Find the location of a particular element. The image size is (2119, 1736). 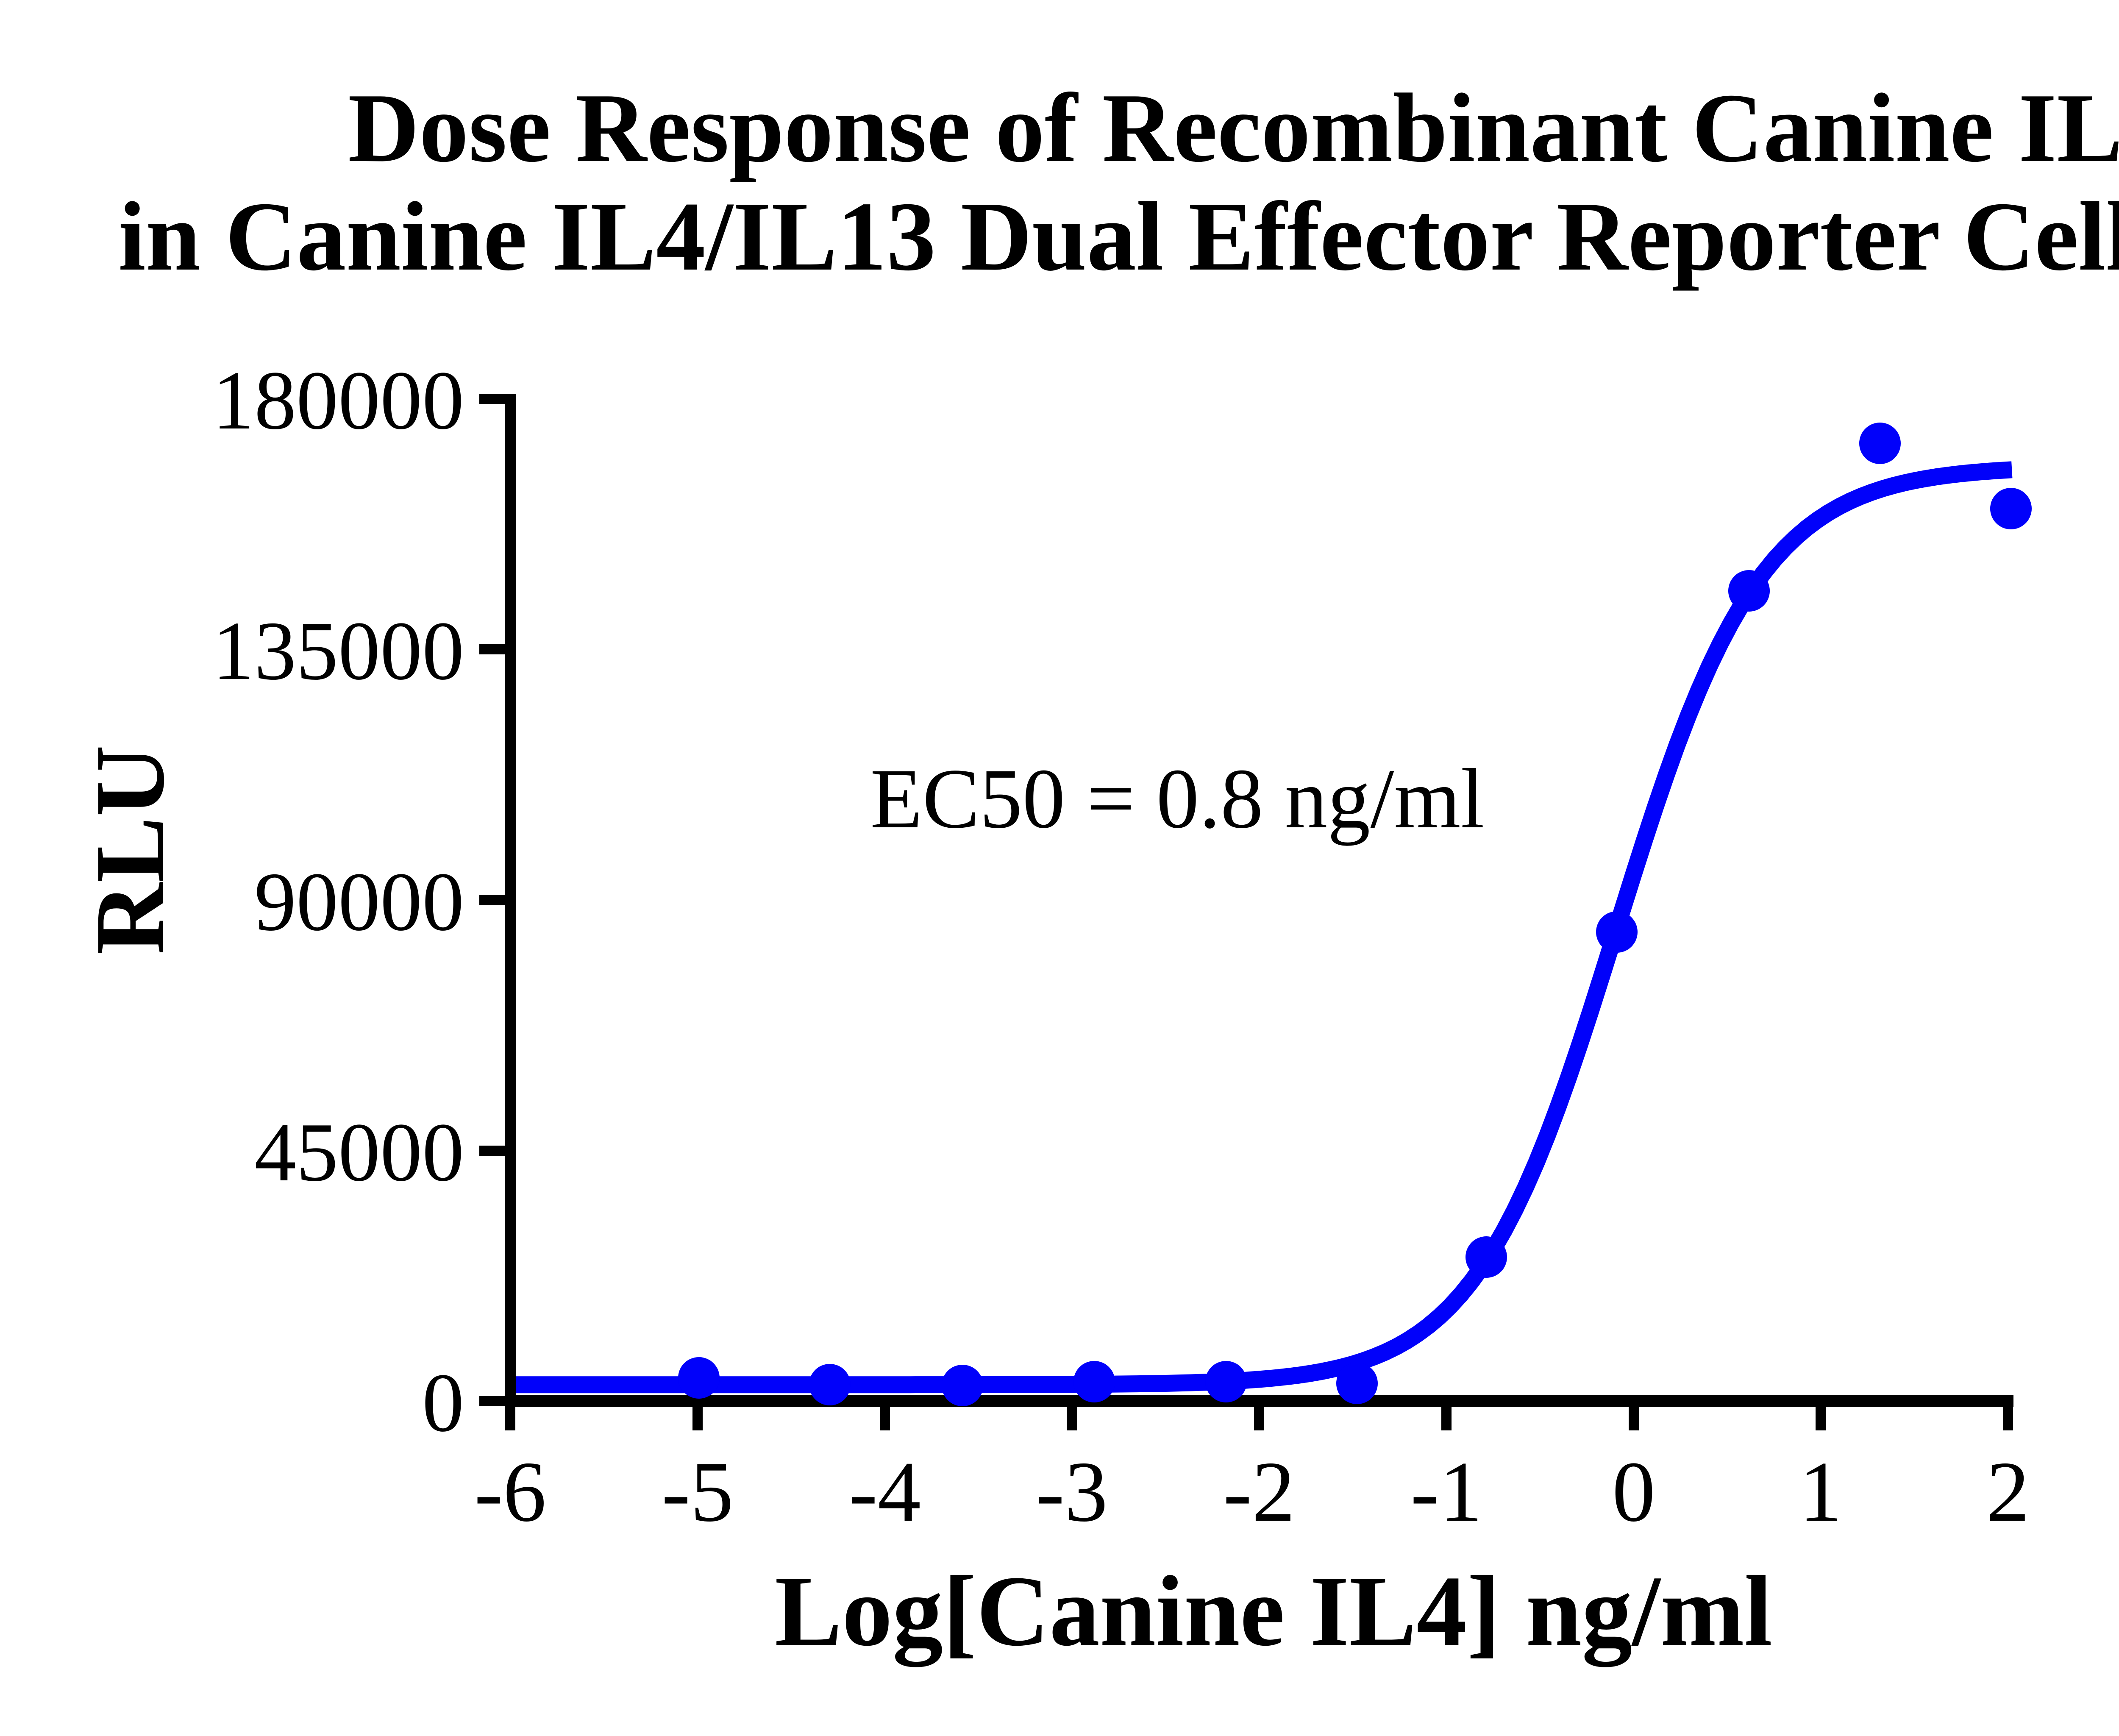

svg-text: Log[Canine IL4] ng/ml is located at coordinates (1273, 1611).